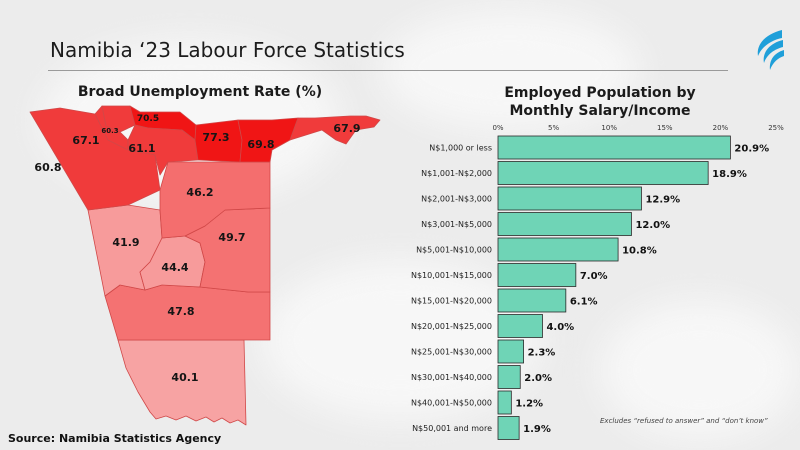 The height and width of the screenshot is (450, 800). What do you see at coordinates (231, 237) in the screenshot?
I see `map-label-omaheke: 49.7` at bounding box center [231, 237].